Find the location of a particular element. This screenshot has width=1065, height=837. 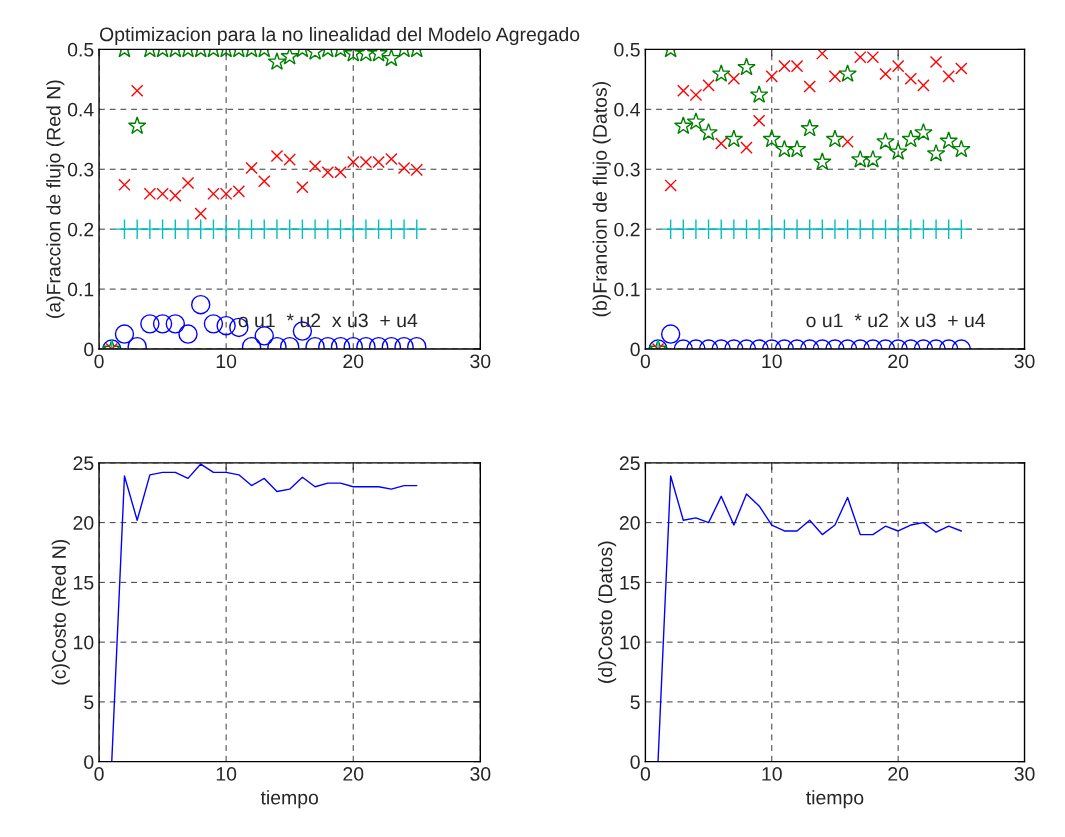

y-tick-label: 20 is located at coordinates (83, 523).